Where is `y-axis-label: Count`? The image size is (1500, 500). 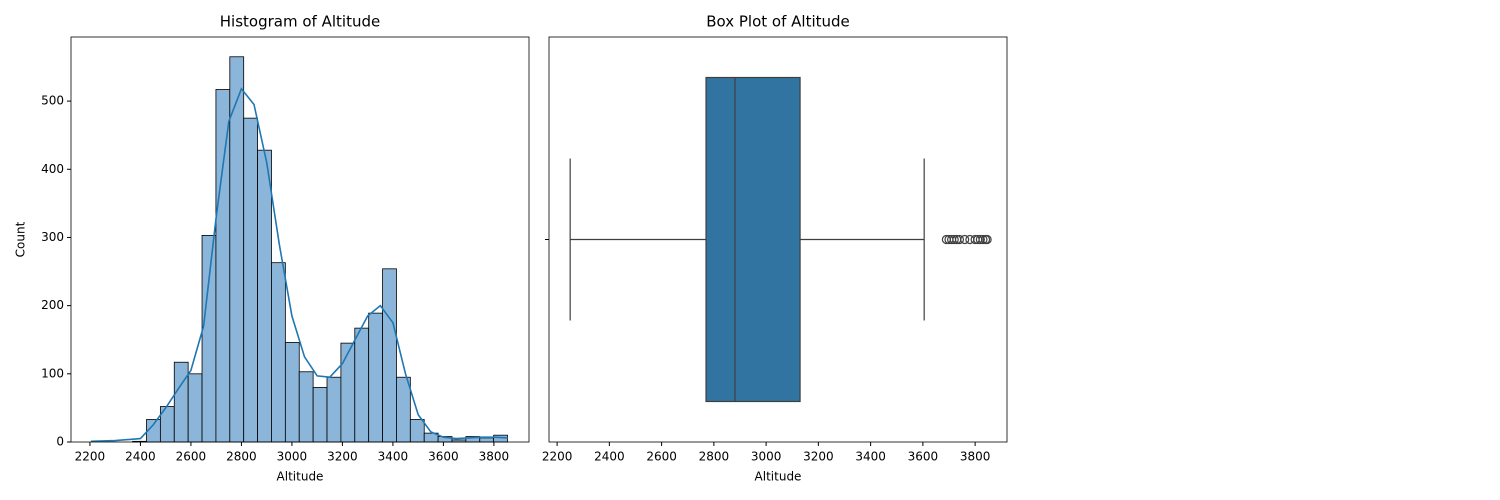 y-axis-label: Count is located at coordinates (21, 239).